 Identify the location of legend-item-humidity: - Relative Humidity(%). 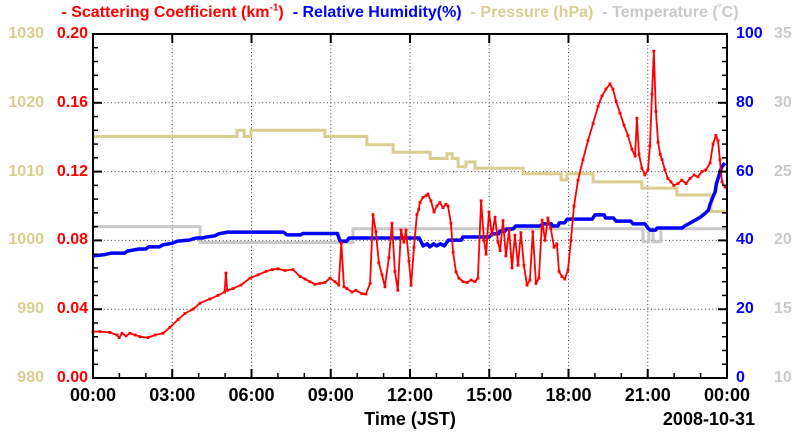
(377, 12).